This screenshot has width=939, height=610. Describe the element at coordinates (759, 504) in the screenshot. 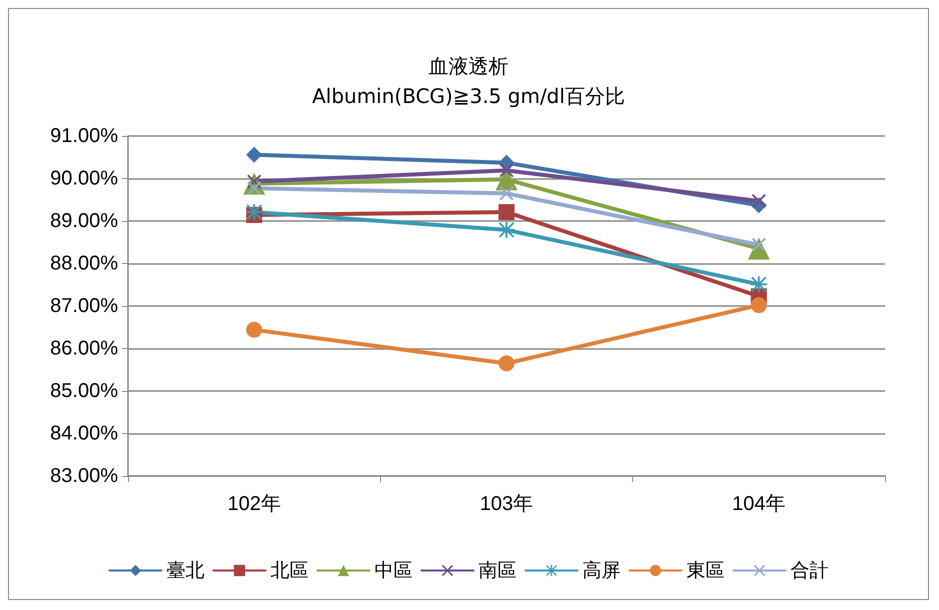

I see `x-tick-label: 104年` at that location.